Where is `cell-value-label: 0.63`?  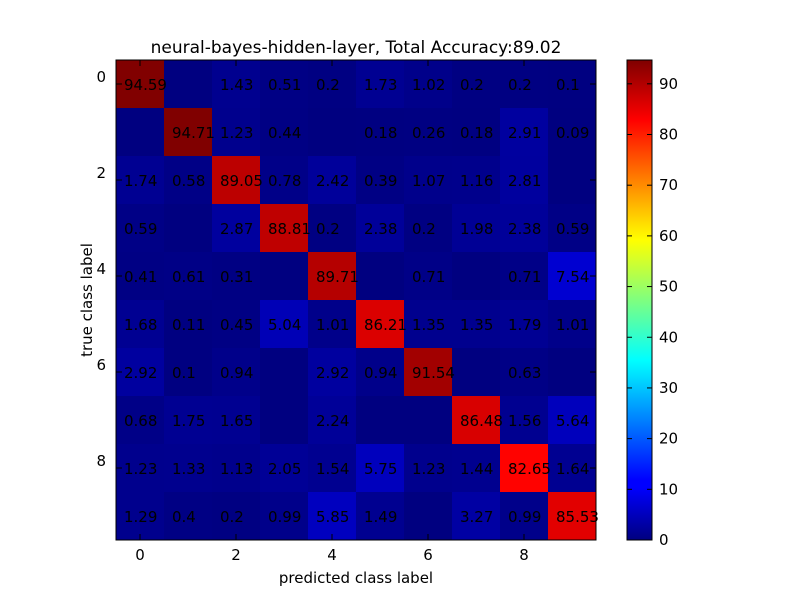
cell-value-label: 0.63 is located at coordinates (524, 373).